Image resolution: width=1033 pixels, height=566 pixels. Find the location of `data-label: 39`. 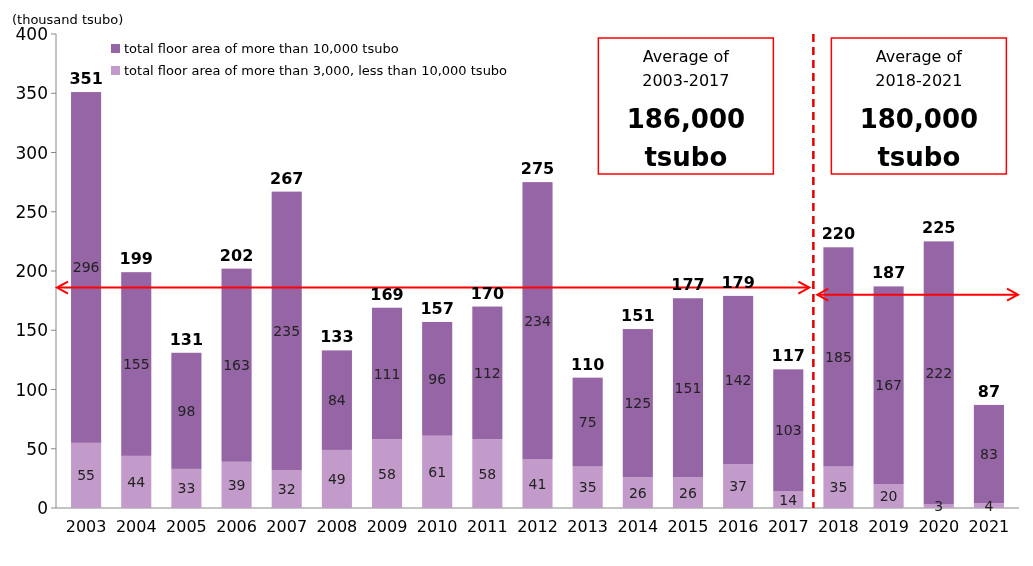

data-label: 39 is located at coordinates (236, 484).